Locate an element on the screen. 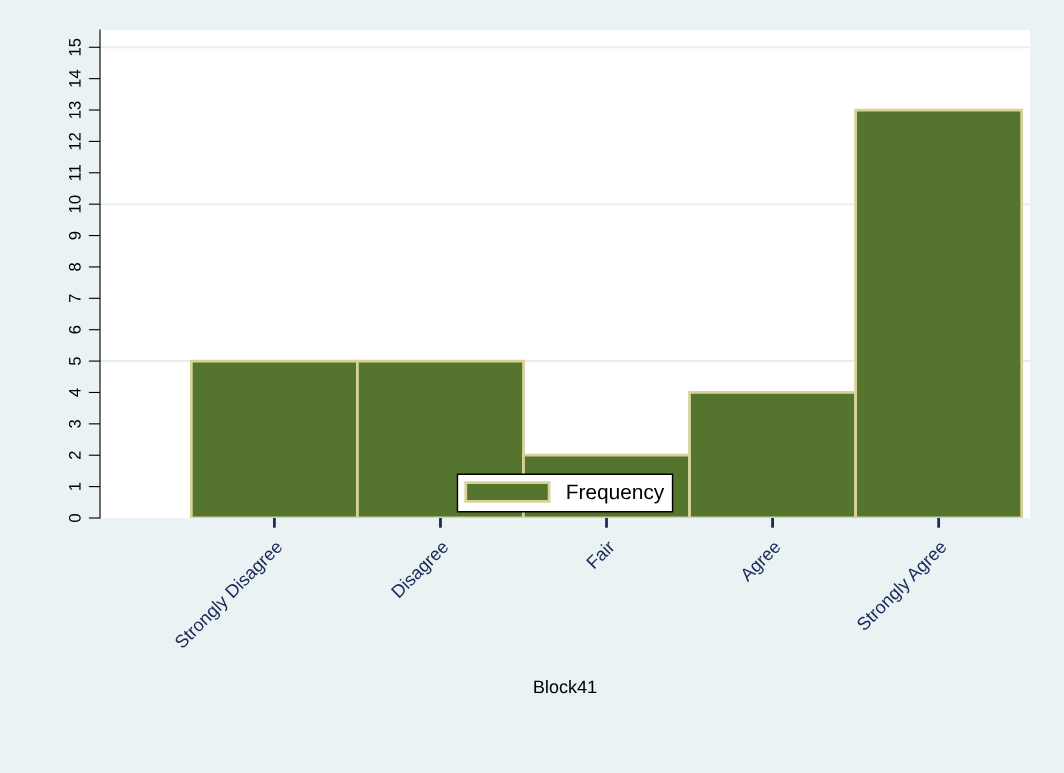  y-tick-label: 9 is located at coordinates (74, 235).